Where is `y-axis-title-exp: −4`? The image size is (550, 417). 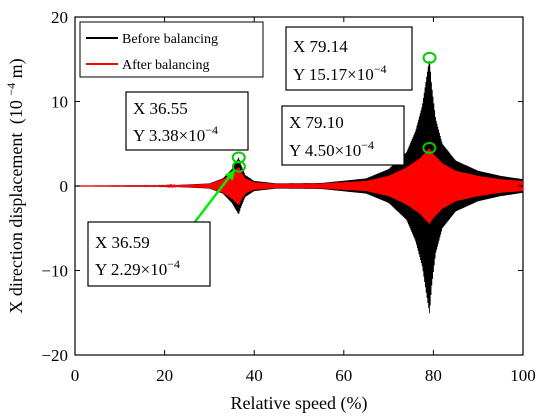 y-axis-title-exp: −4 is located at coordinates (11, 89).